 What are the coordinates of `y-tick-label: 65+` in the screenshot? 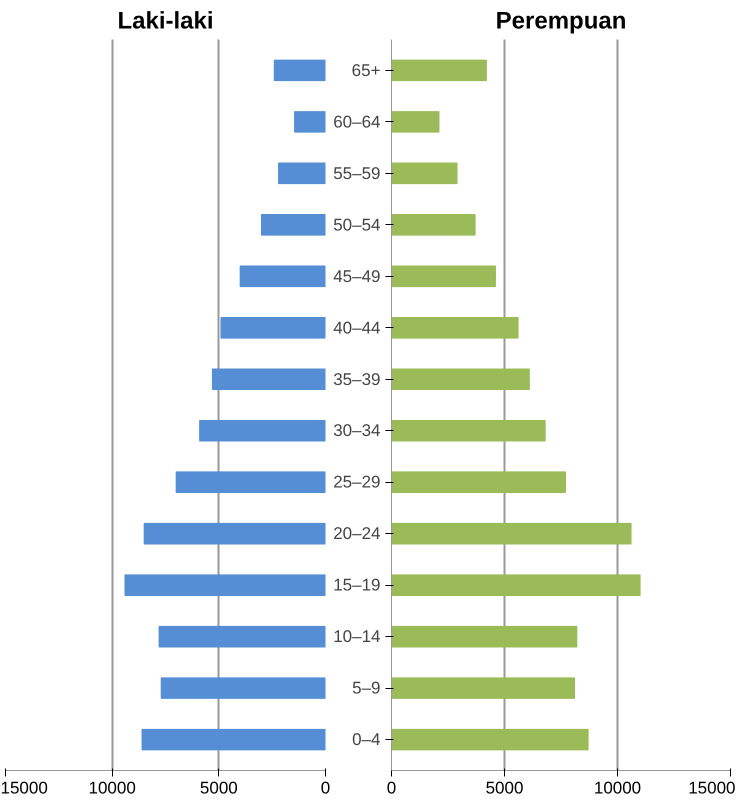 It's located at (366, 70).